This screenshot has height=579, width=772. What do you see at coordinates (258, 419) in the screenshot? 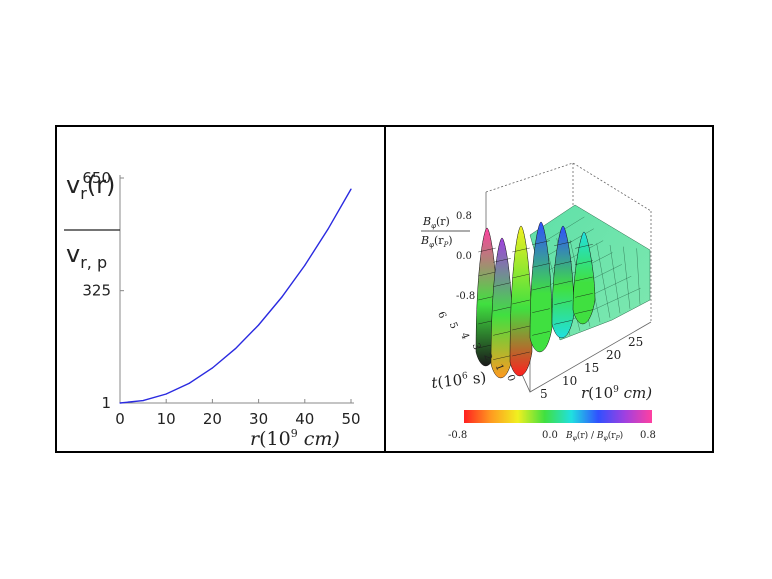
I see `left-x-tick-label: 30` at bounding box center [258, 419].